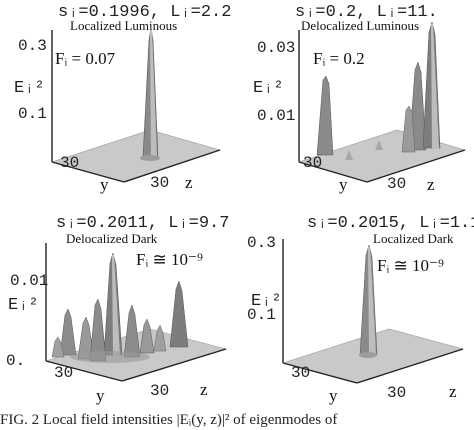 Image resolution: width=474 pixels, height=430 pixels. I want to click on panel-subtitle: Localized Dark, so click(413, 238).